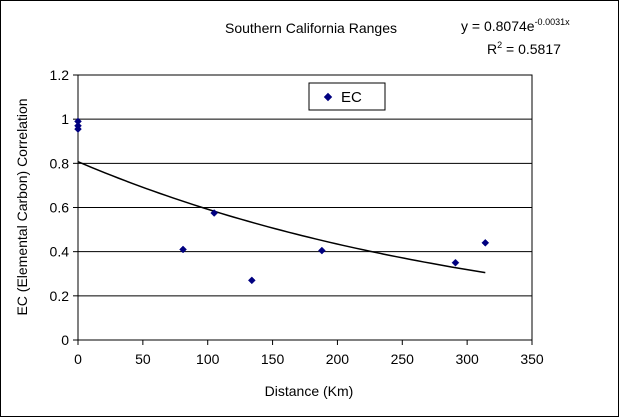  I want to click on legend: EC, so click(347, 96).